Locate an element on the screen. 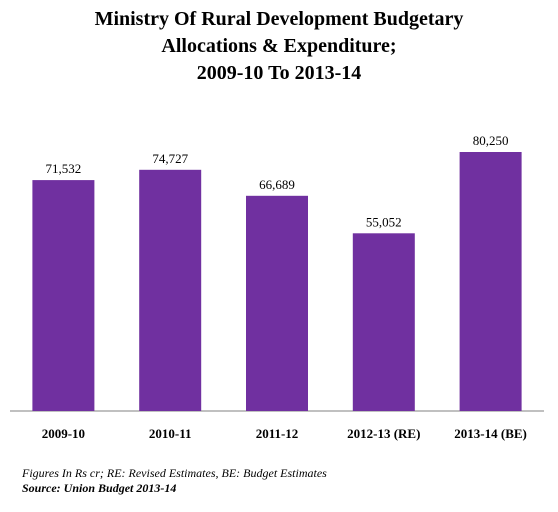  chart-title-line-3: 2009-10 To 2013-14 is located at coordinates (279, 73).